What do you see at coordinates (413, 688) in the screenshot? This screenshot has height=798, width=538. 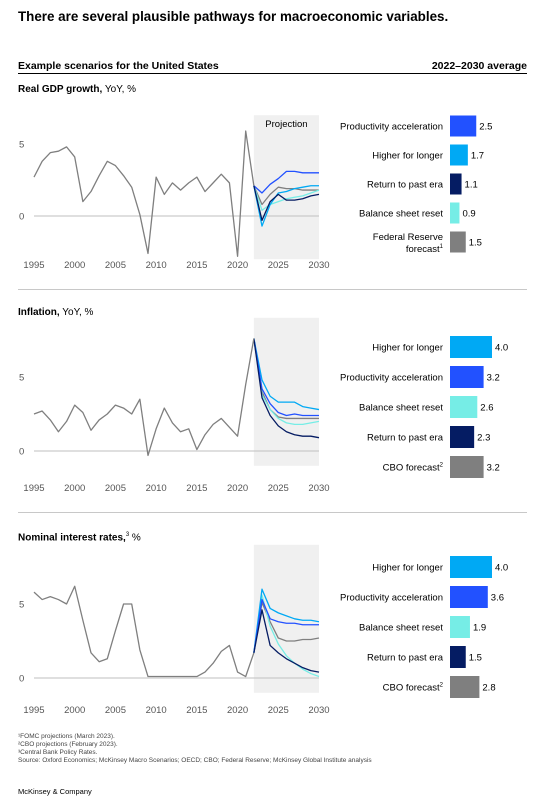 I see `bar-category-label: CBO forecast2` at bounding box center [413, 688].